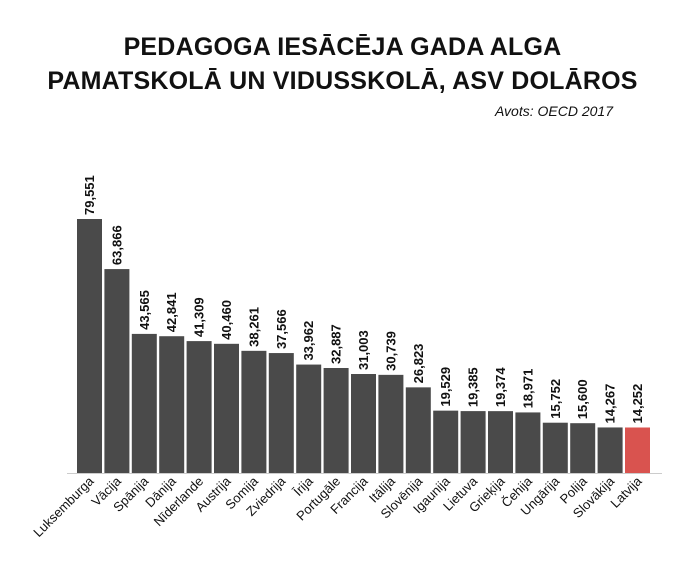 This screenshot has width=685, height=564. I want to click on category-label-1: Luksemburga, so click(63, 506).